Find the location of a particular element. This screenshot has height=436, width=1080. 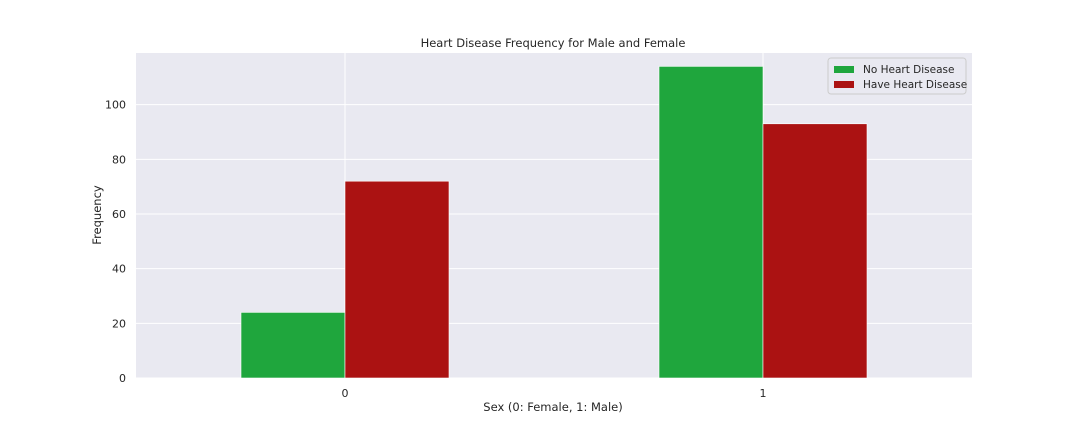

x-axis-label: Sex (0: Female, 1: Male) is located at coordinates (552, 407).